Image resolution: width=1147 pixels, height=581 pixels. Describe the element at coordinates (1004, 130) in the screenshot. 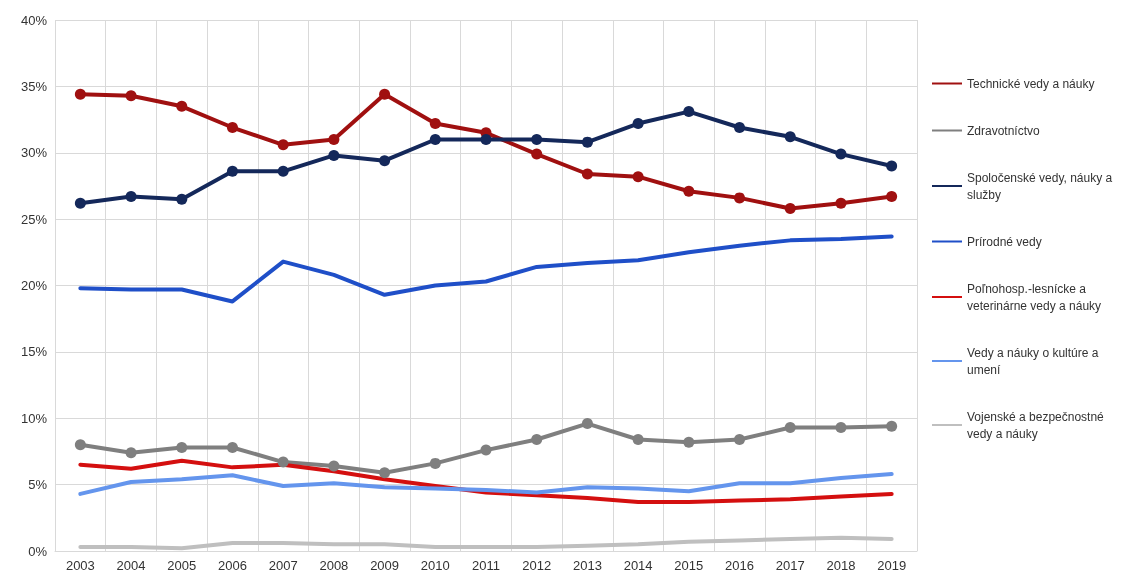

I see `legend-label: Zdravotníctvo` at that location.